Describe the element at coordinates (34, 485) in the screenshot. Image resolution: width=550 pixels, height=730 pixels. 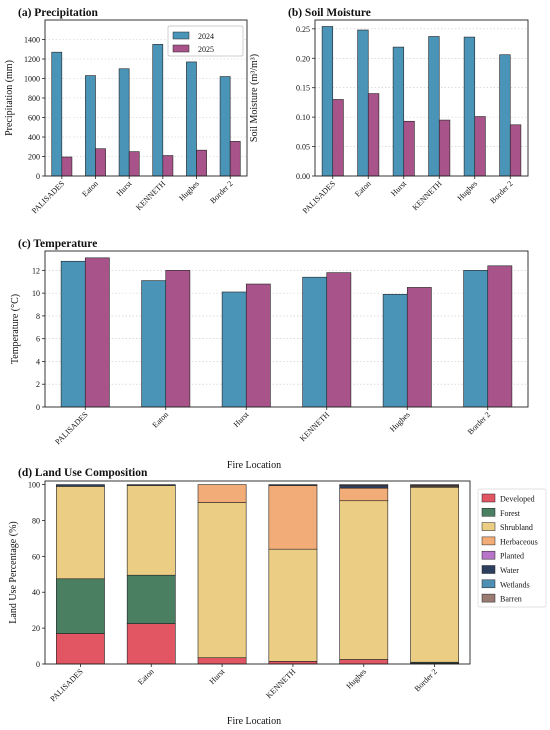
I see `y-tick-label: 100` at that location.